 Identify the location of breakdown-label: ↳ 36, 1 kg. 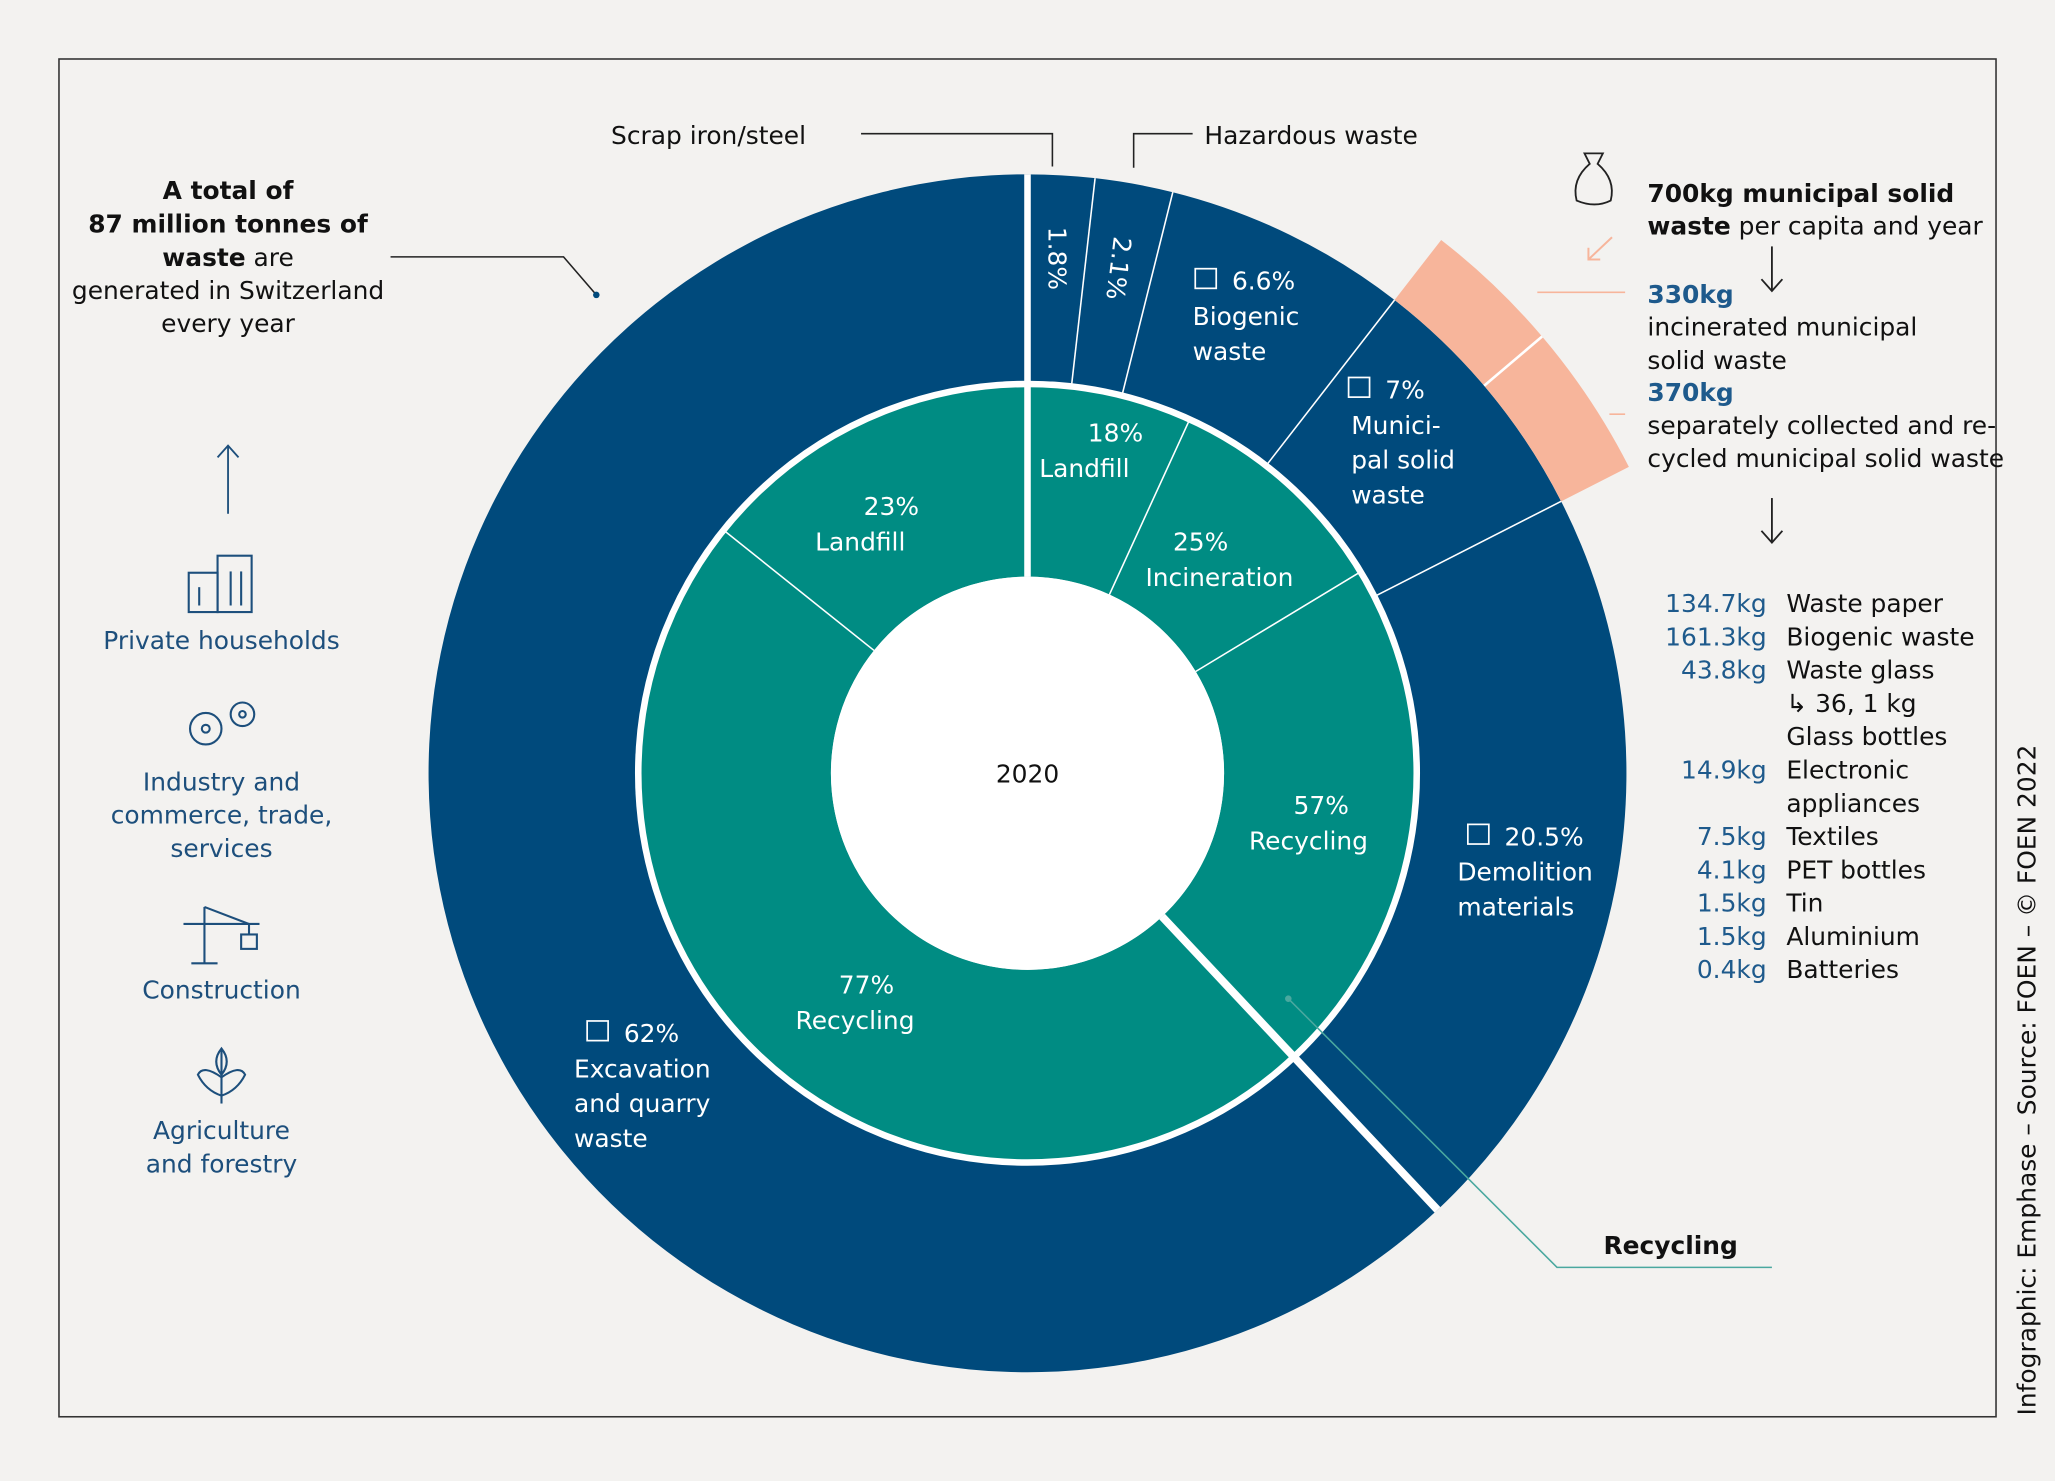
(1851, 703).